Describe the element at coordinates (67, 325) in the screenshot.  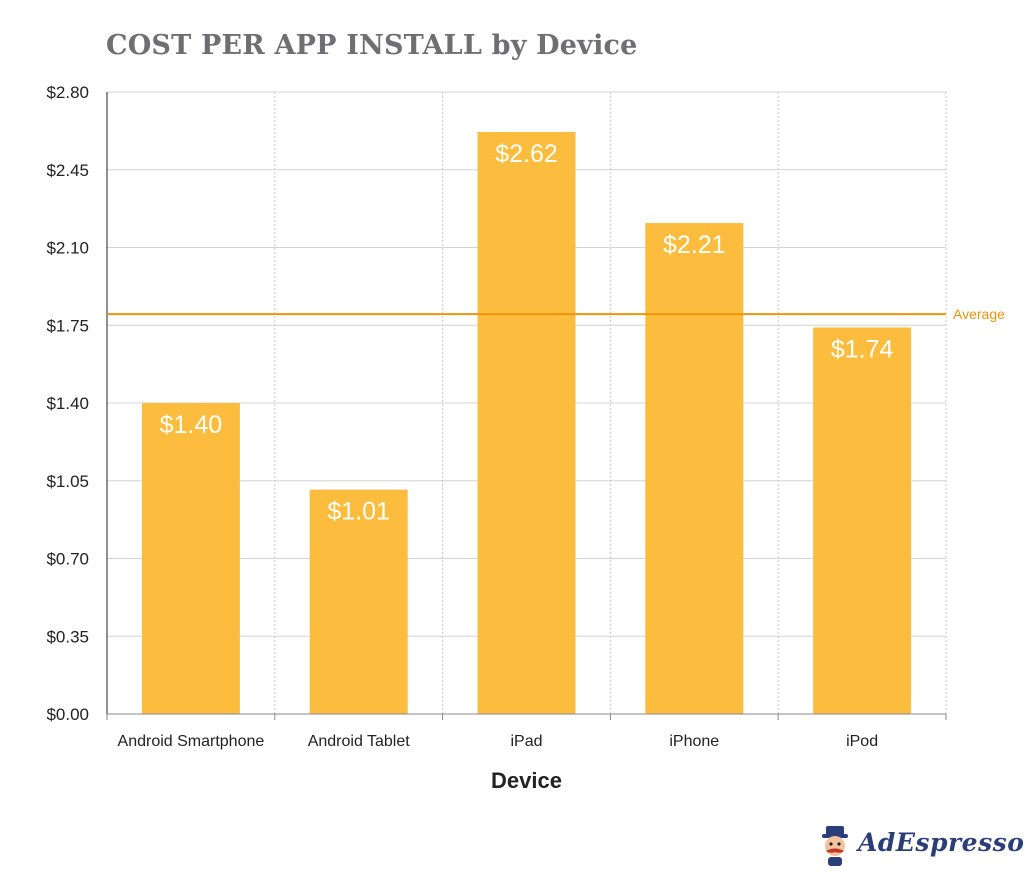
I see `y-tick-label: $1.75` at that location.